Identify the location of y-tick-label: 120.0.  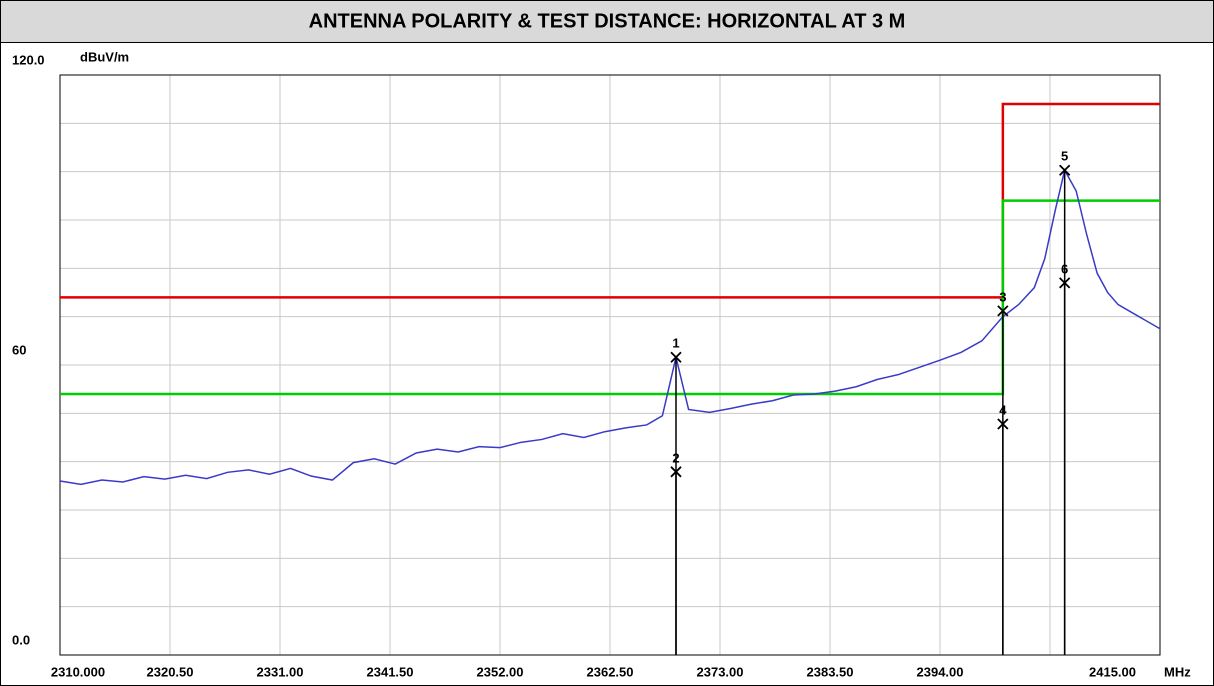
(28, 59).